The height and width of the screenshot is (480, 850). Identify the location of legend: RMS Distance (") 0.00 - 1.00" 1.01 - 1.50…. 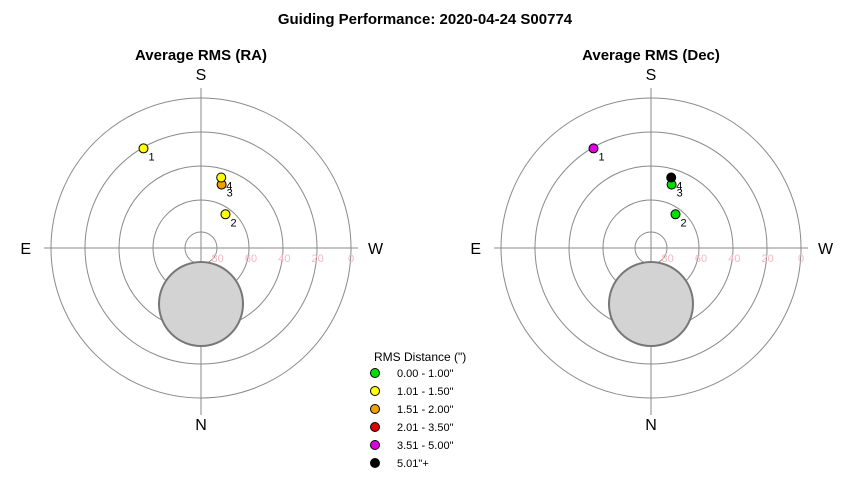
(418, 410).